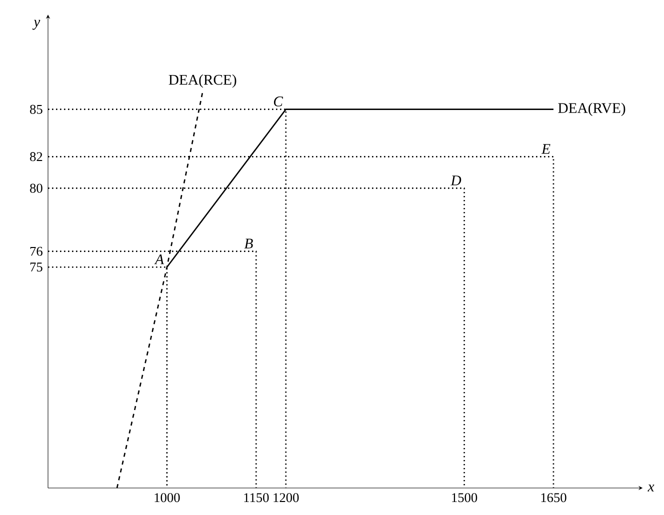 This screenshot has width=664, height=515. What do you see at coordinates (651, 488) in the screenshot?
I see `x-axis-title: x` at bounding box center [651, 488].